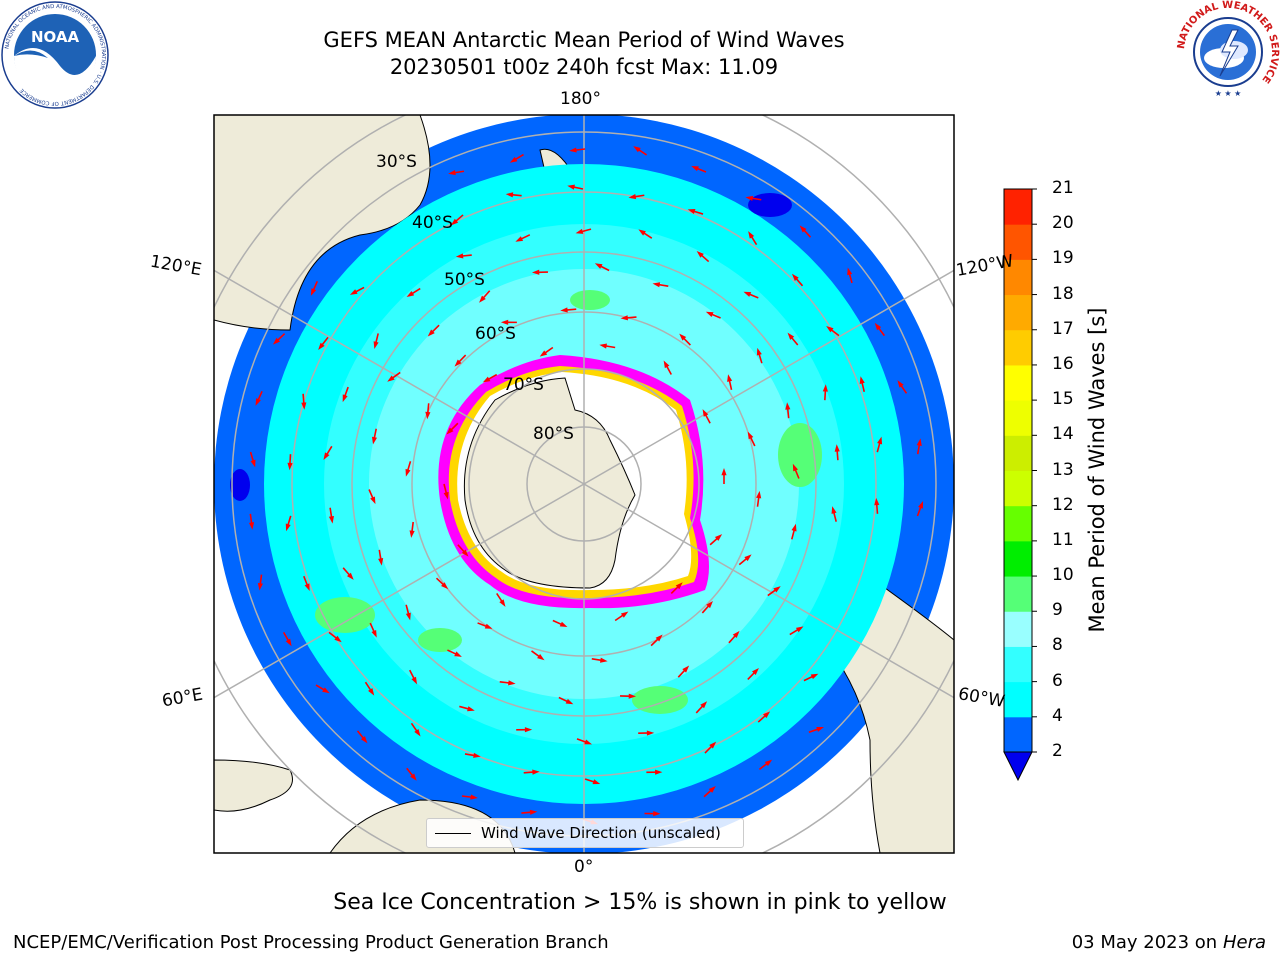 The height and width of the screenshot is (960, 1280). What do you see at coordinates (1063, 328) in the screenshot?
I see `colorbar-tick-label: 17` at bounding box center [1063, 328].